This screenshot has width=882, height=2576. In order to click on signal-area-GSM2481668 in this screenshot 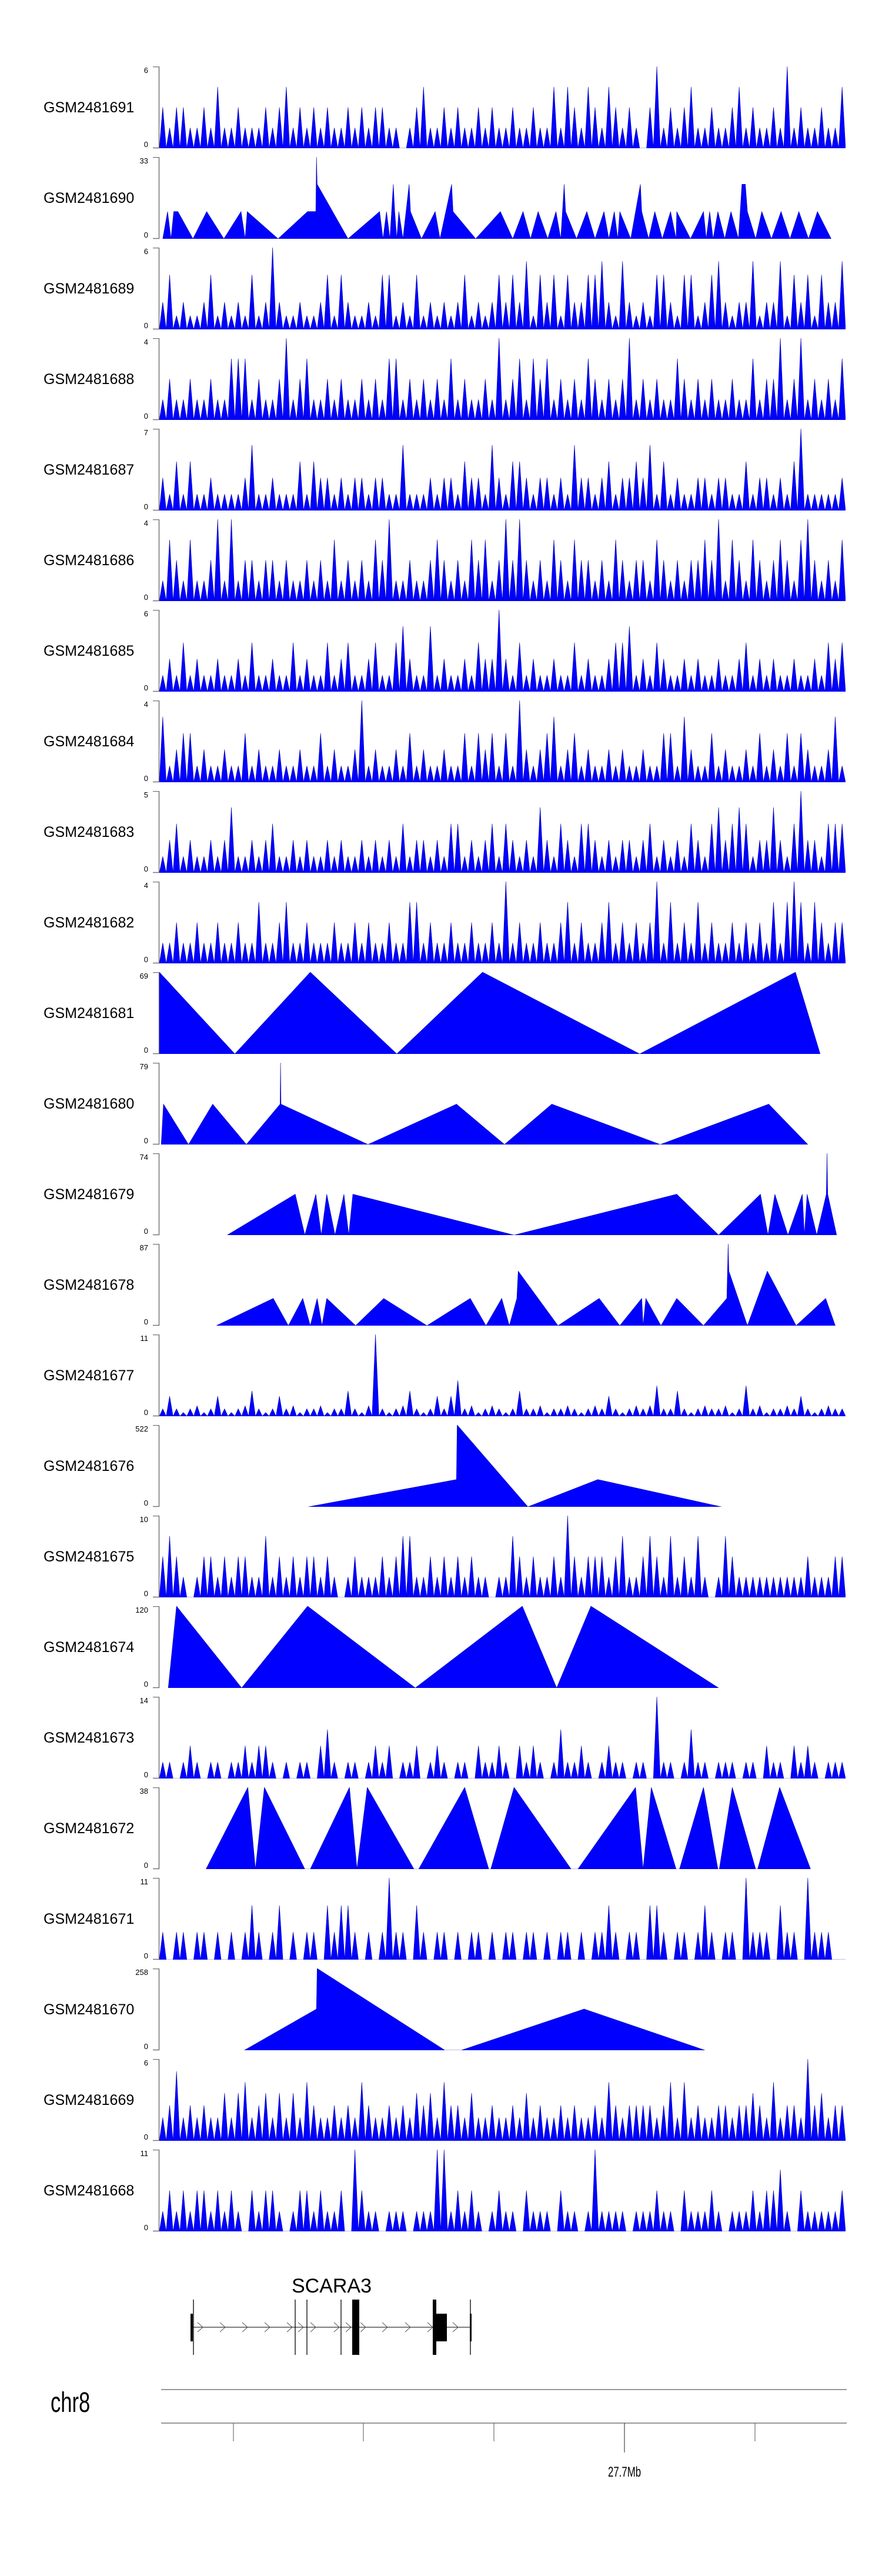, I will do `click(502, 2190)`.